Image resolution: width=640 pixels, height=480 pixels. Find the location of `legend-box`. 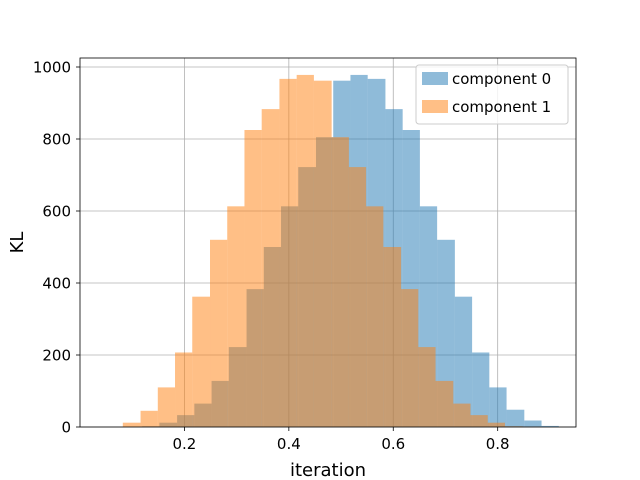

legend-box is located at coordinates (492, 94).